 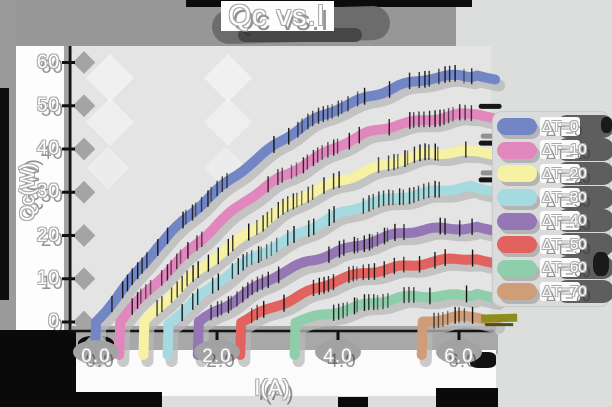 I want to click on series-ΔT=60, so click(x=397, y=326).